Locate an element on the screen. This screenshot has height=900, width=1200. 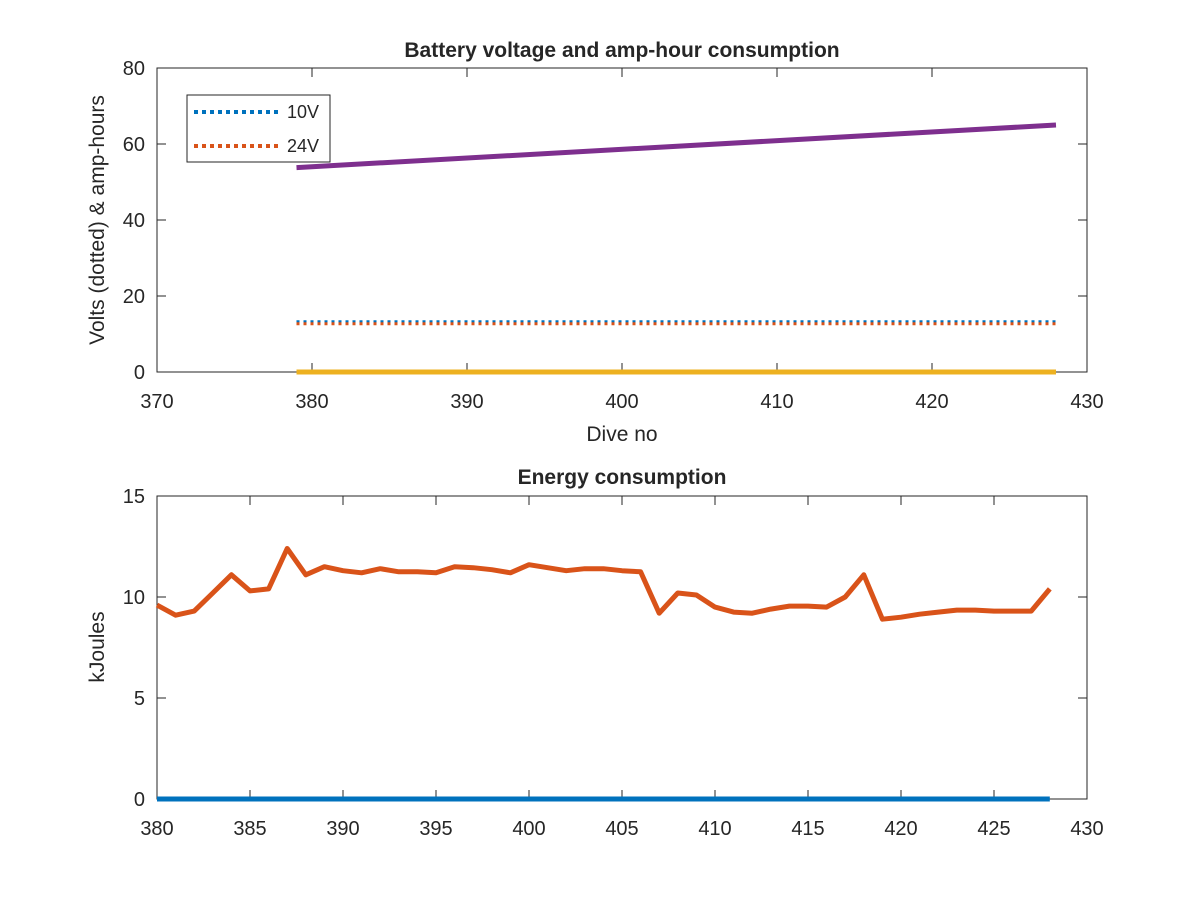
chart-battery-legend: 10V 24V is located at coordinates (258, 128).